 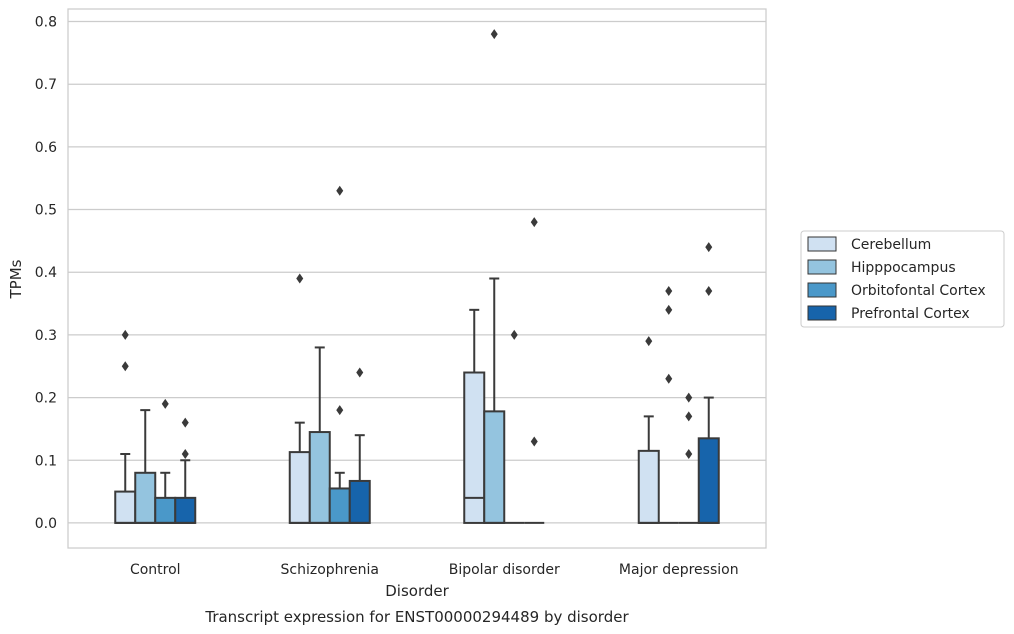 I want to click on y-tick-label: 0.6, so click(x=46, y=148).